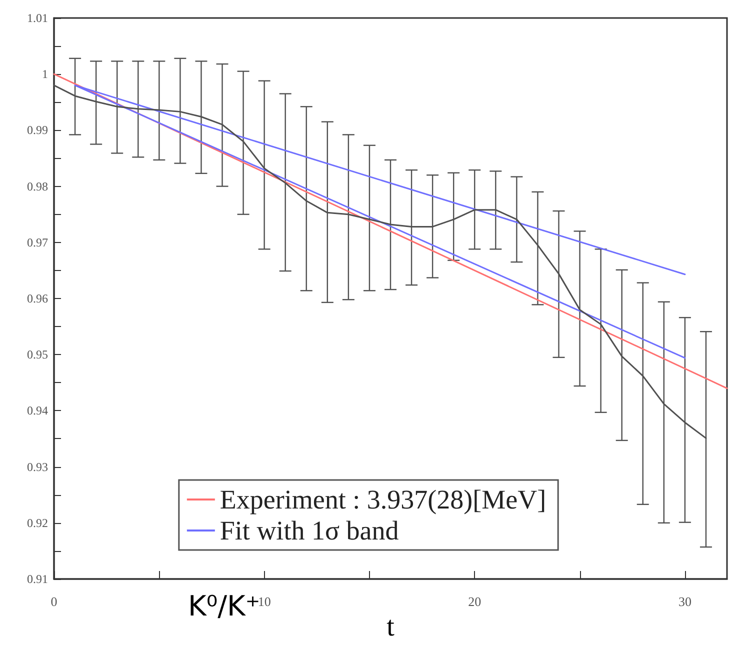 The image size is (733, 646). I want to click on y-tick-label: 0.91, so click(37, 579).